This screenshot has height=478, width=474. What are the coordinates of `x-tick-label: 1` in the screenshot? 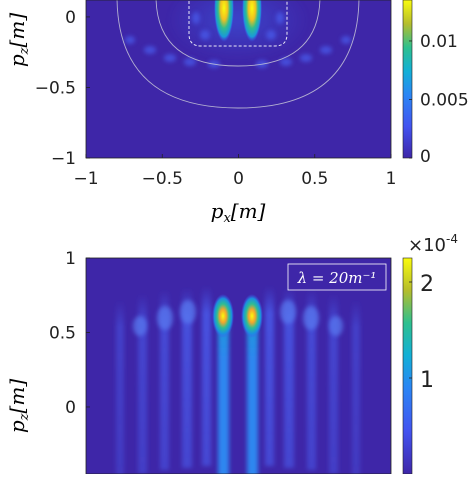 It's located at (391, 179).